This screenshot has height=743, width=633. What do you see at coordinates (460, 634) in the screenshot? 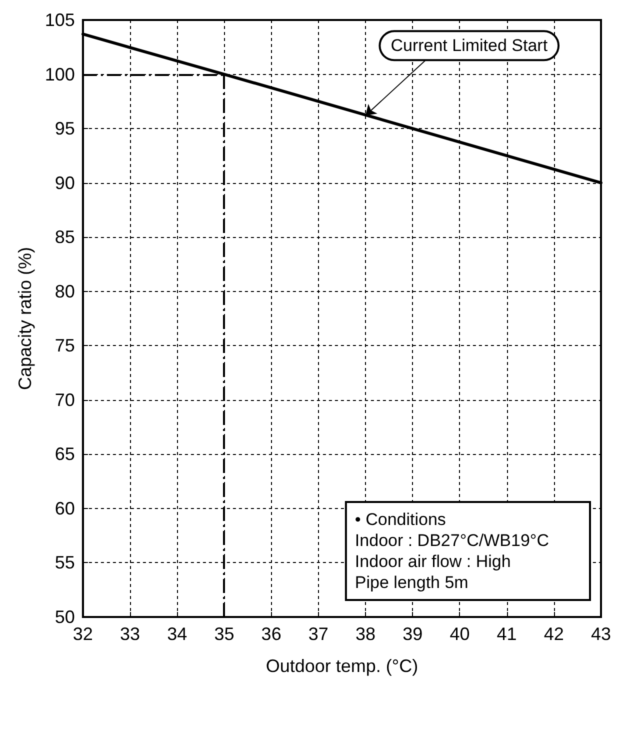
I see `x-tick-label: 40` at bounding box center [460, 634].